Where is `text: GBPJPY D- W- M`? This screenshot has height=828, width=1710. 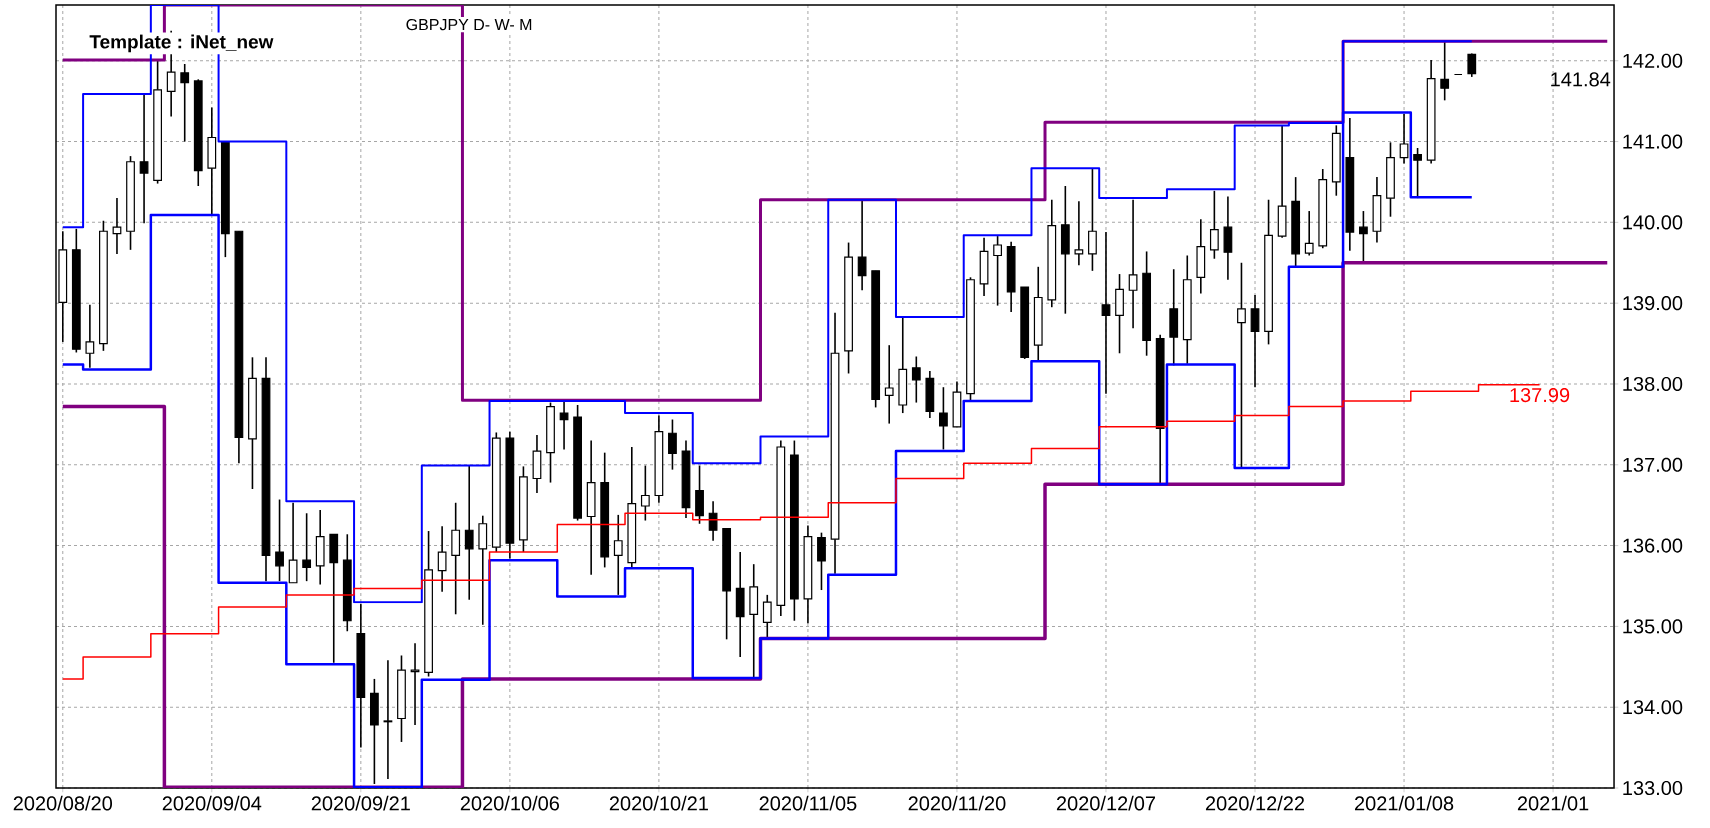 text: GBPJPY D- W- M is located at coordinates (469, 24).